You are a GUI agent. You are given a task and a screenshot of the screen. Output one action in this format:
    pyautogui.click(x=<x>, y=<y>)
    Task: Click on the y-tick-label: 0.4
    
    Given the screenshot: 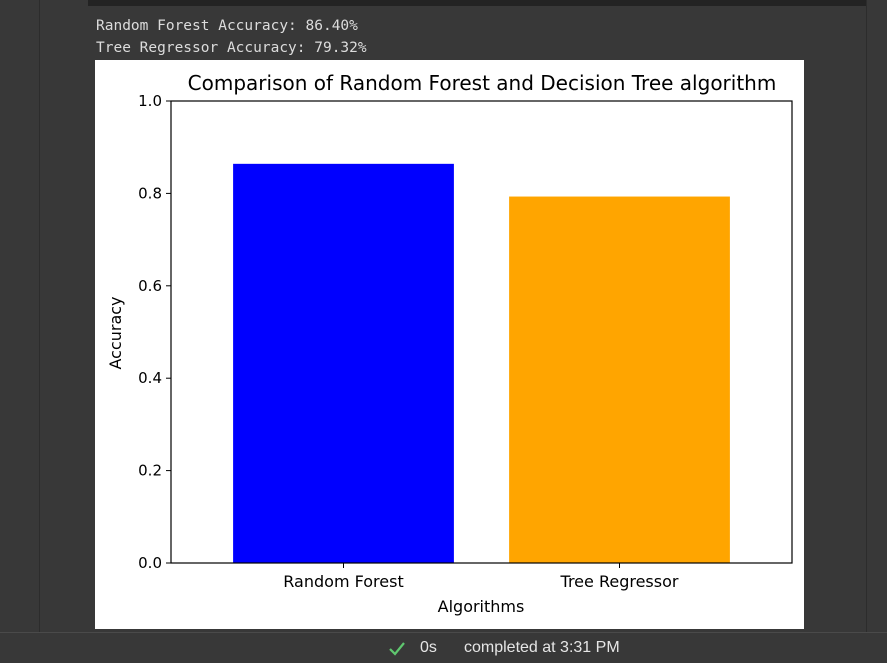 What is the action you would take?
    pyautogui.click(x=150, y=378)
    